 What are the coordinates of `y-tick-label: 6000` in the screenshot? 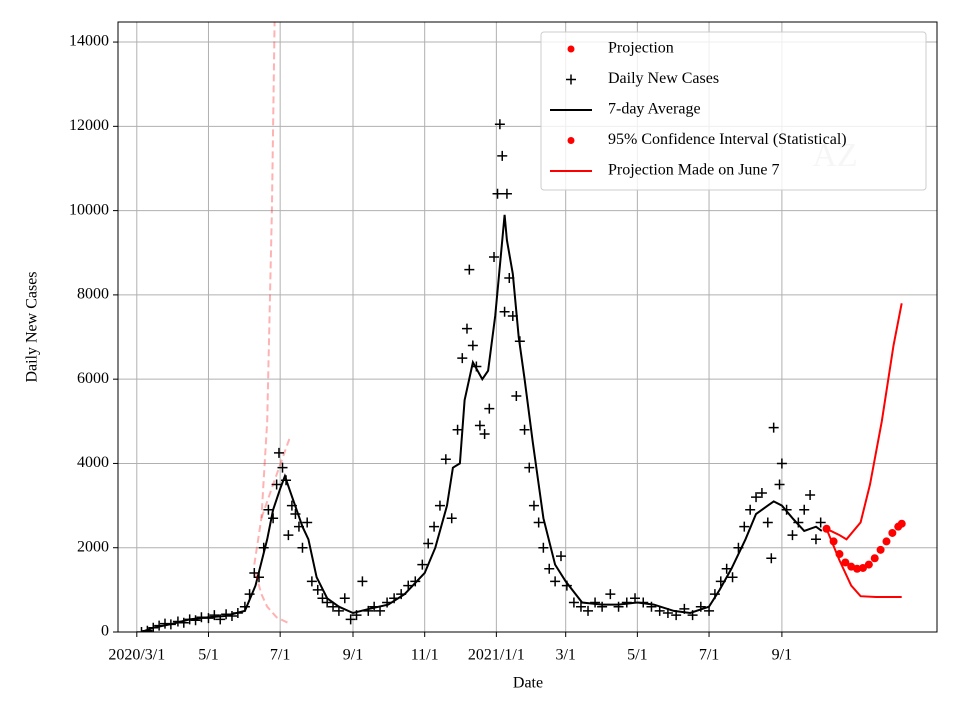 It's located at (93, 378).